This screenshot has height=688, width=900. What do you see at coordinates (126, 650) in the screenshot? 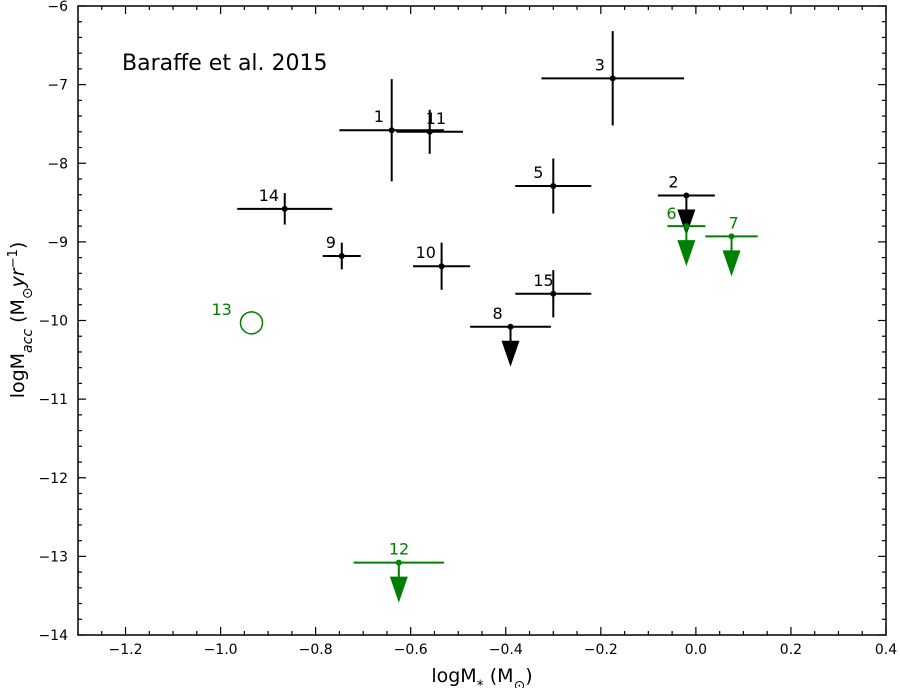
I see `x-tick-label: −1.2` at bounding box center [126, 650].